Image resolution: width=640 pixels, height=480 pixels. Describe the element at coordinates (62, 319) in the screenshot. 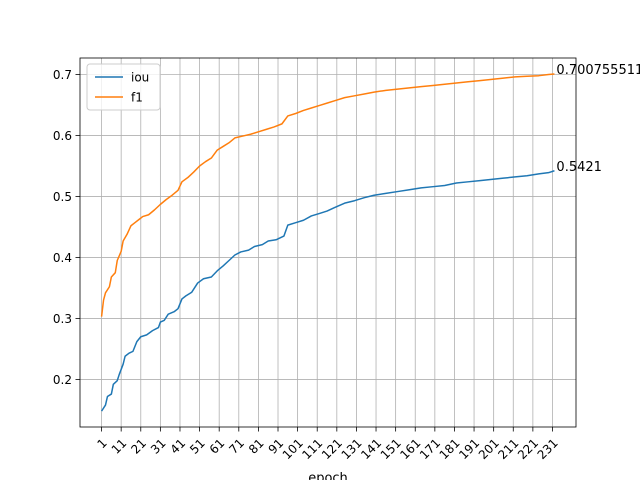

I see `y-tick-label: 0.3` at that location.